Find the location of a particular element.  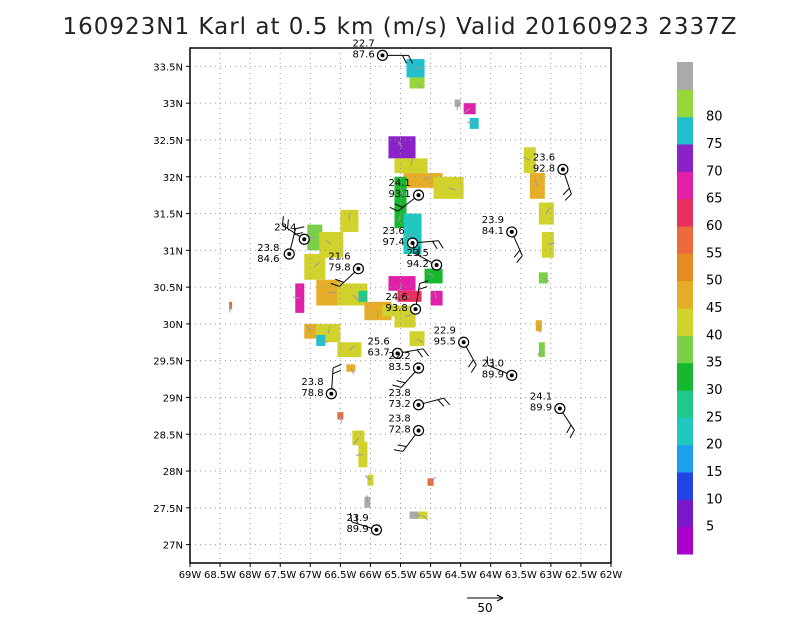

station-humidity: 97.4 is located at coordinates (394, 242).